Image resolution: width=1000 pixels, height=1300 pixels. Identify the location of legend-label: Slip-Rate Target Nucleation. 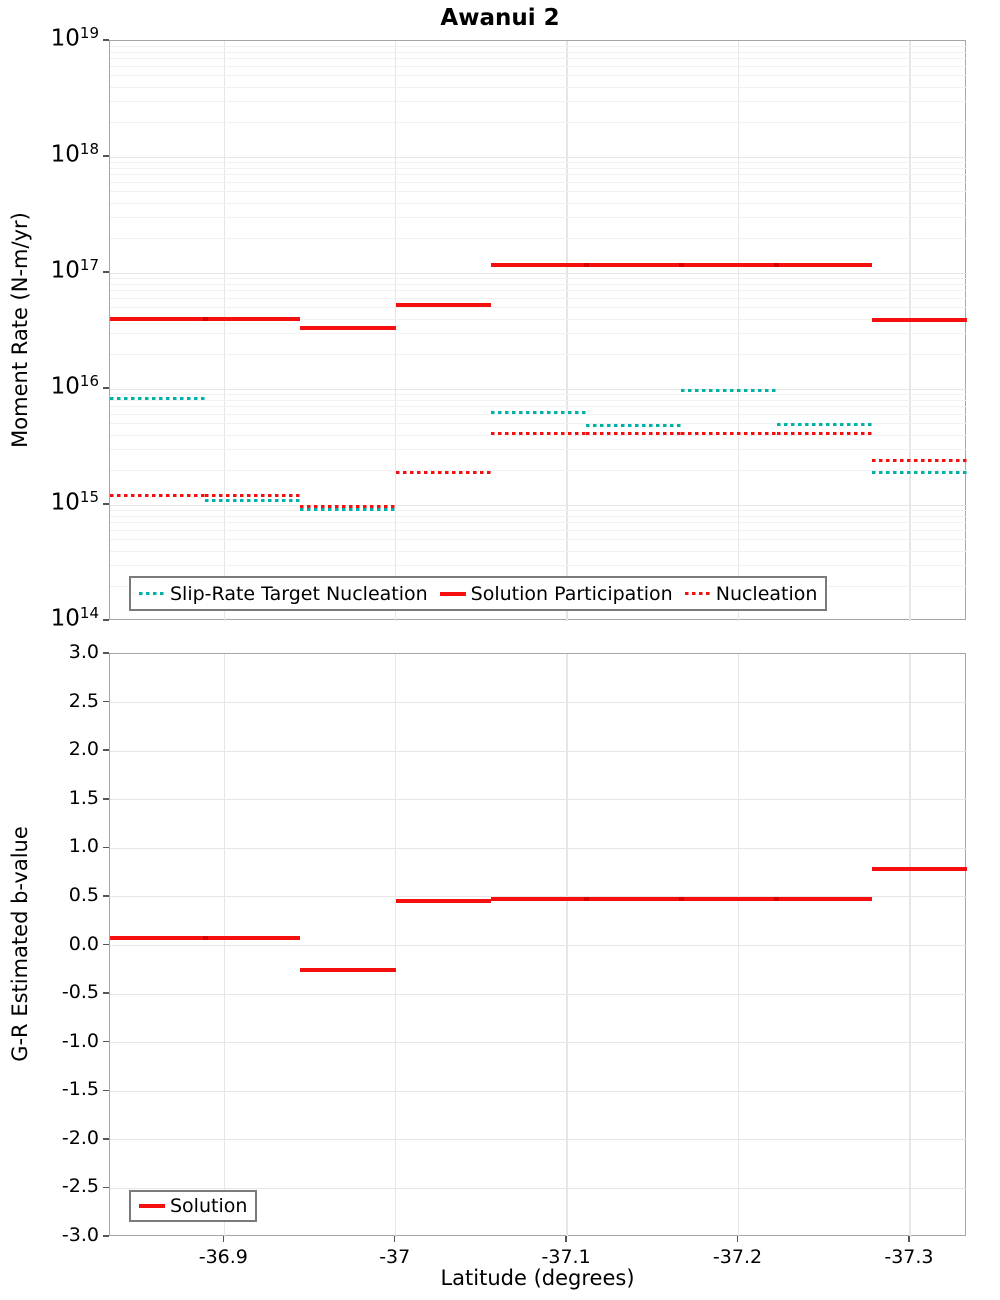
(299, 593).